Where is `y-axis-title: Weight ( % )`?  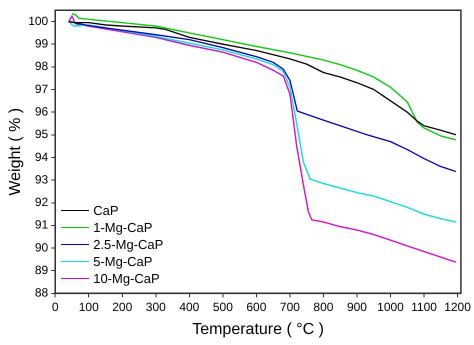 y-axis-title: Weight ( % ) is located at coordinates (15, 152).